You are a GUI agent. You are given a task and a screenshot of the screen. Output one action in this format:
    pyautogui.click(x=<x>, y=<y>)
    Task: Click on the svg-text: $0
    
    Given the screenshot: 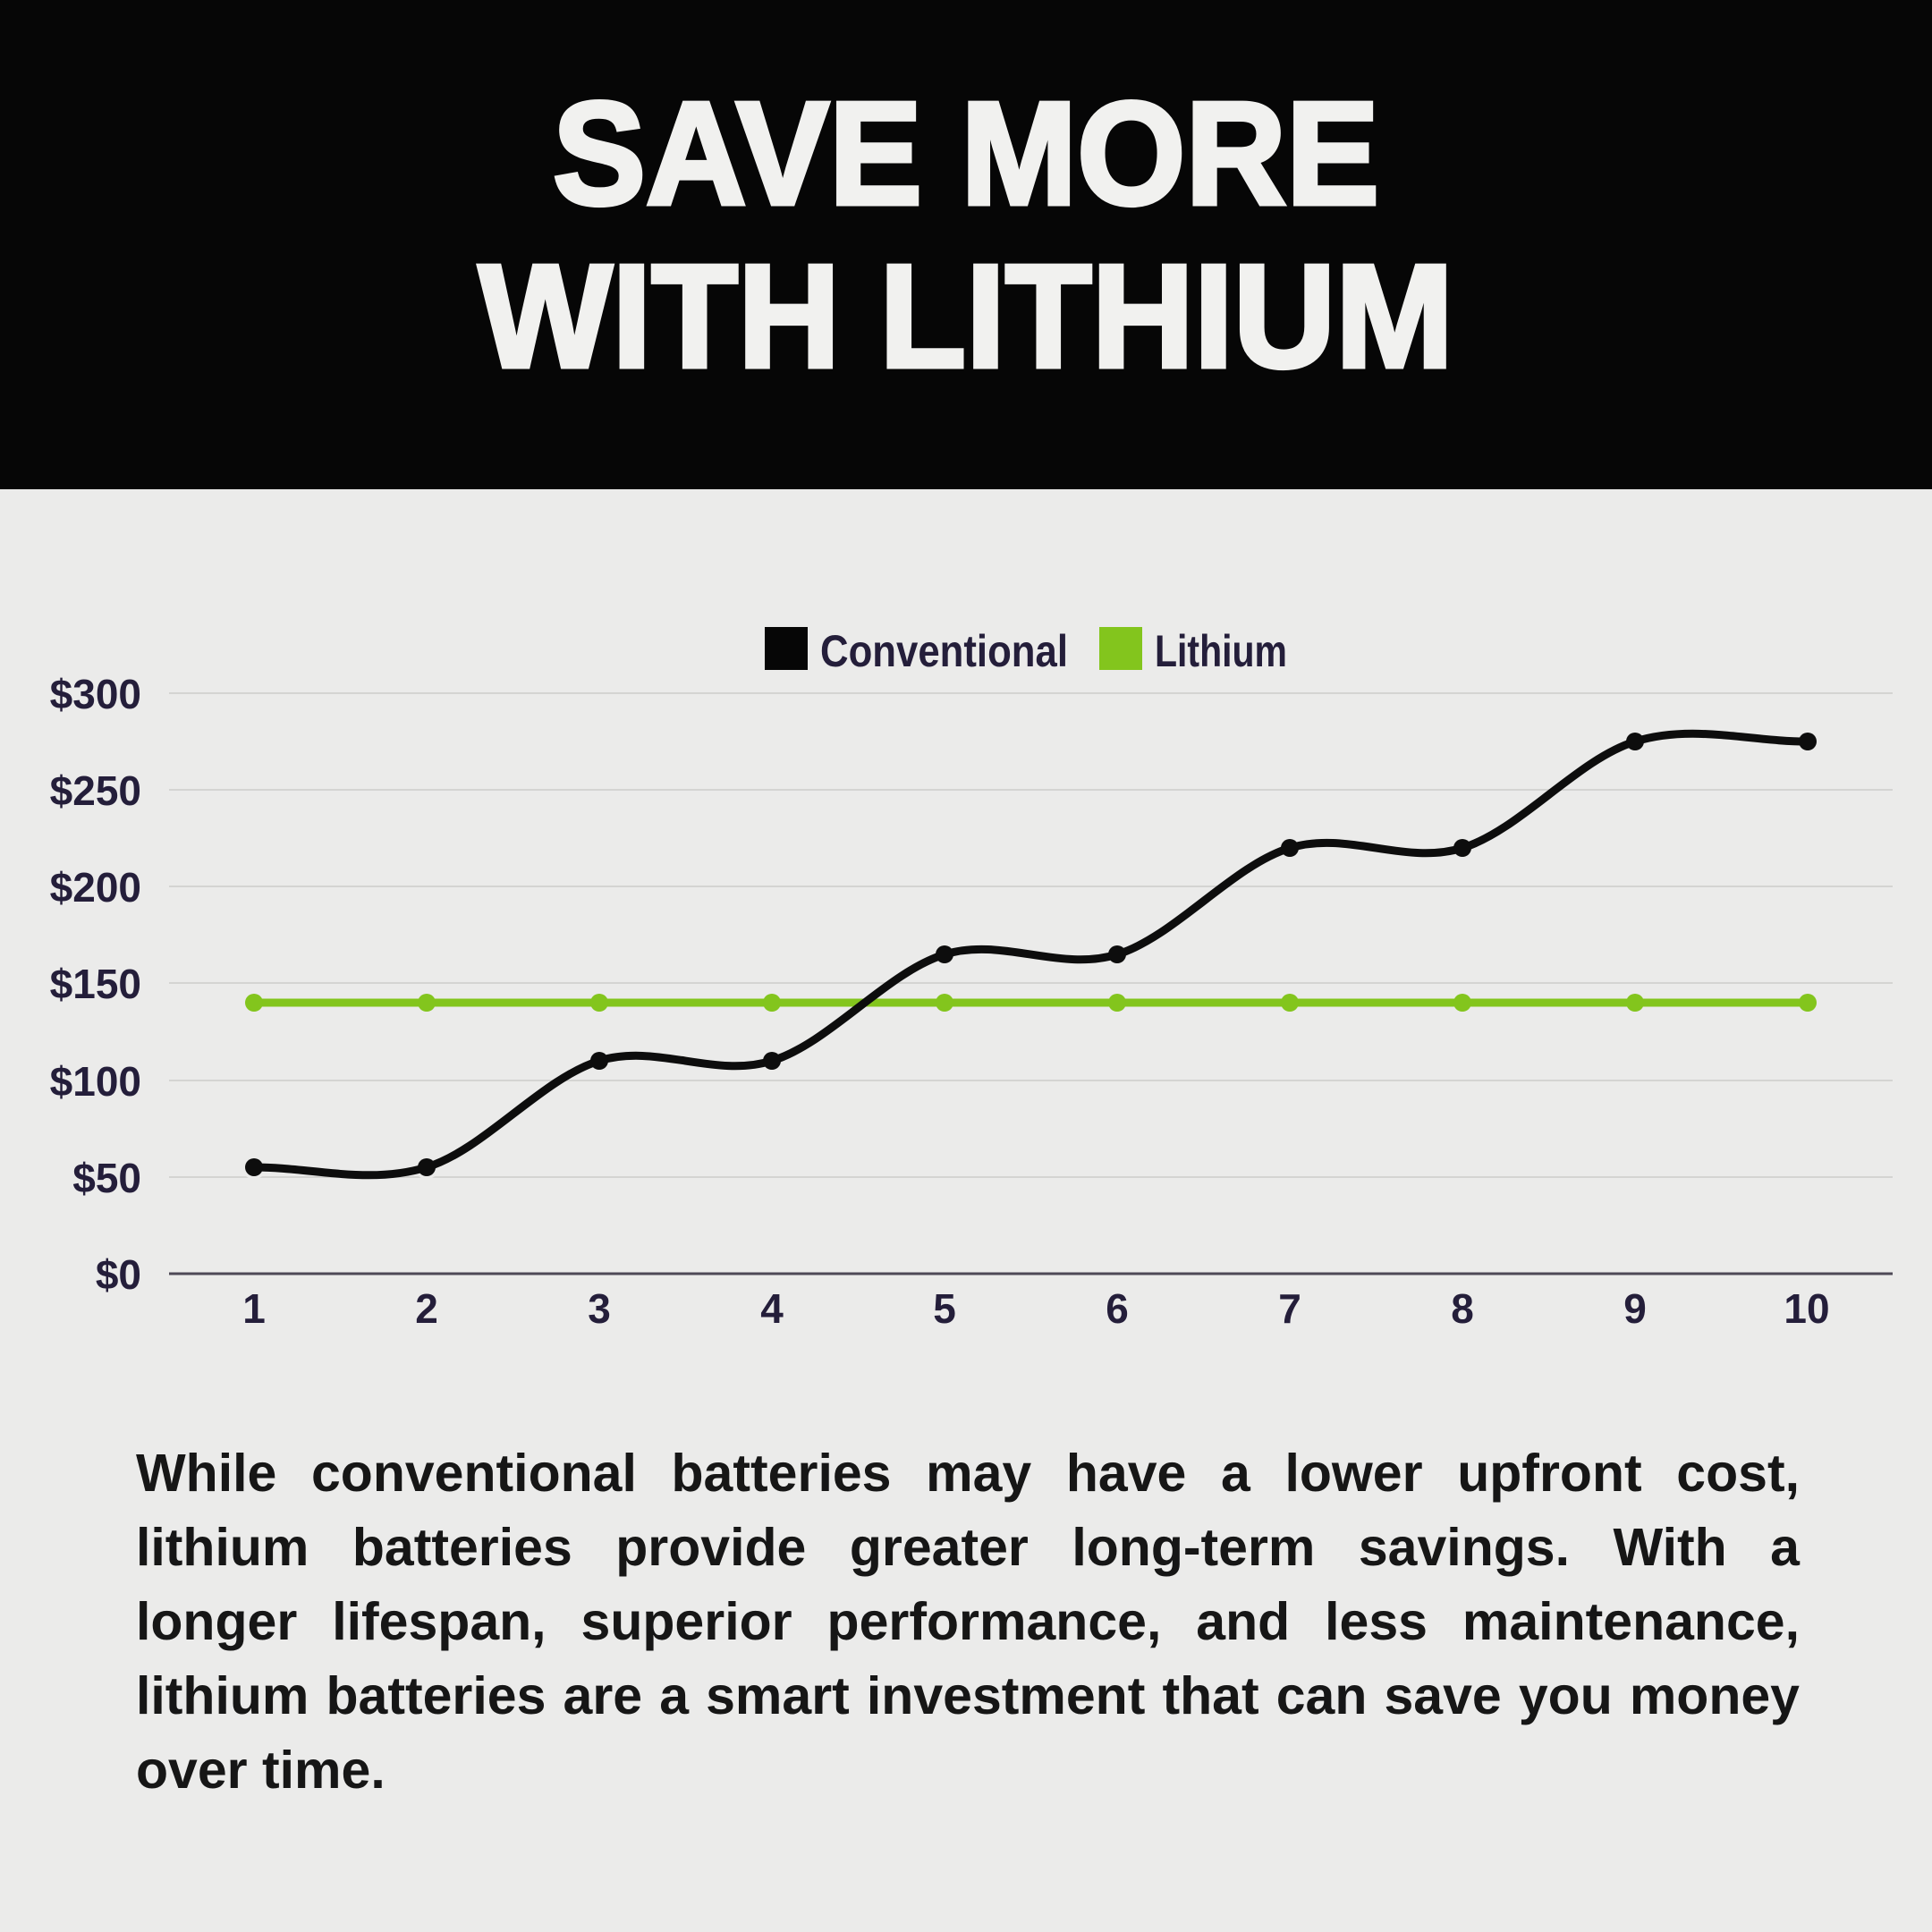 What is the action you would take?
    pyautogui.click(x=118, y=1274)
    